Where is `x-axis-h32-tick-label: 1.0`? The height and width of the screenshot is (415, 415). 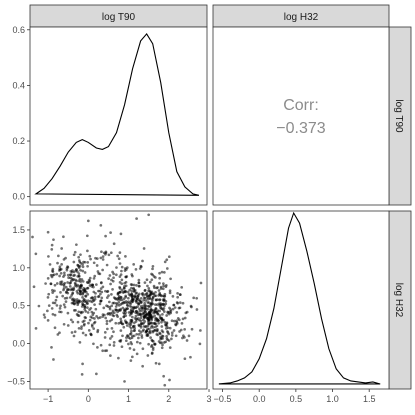 x-axis-h32-tick-label: 1.0 is located at coordinates (332, 399).